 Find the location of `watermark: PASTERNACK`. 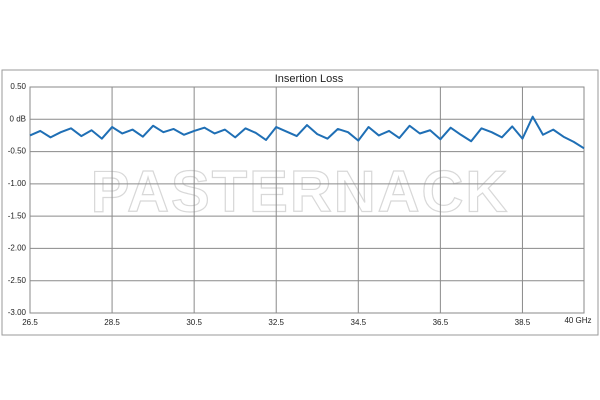

watermark: PASTERNACK is located at coordinates (300, 191).